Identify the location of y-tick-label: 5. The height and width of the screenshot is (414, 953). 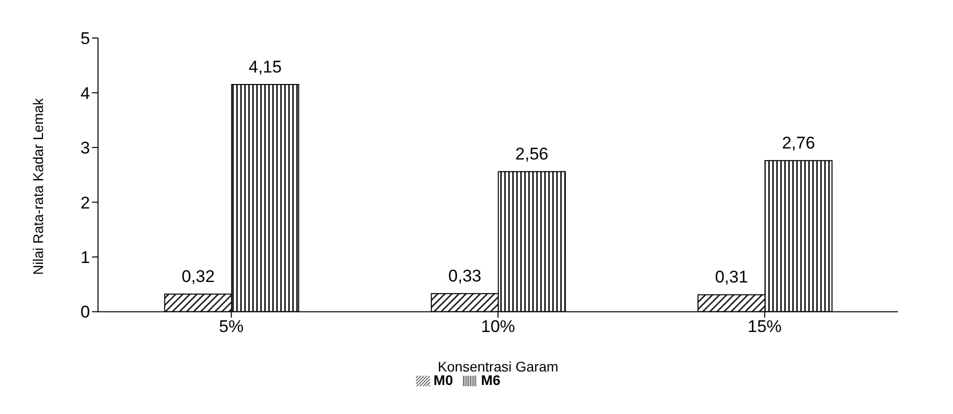
(85, 38).